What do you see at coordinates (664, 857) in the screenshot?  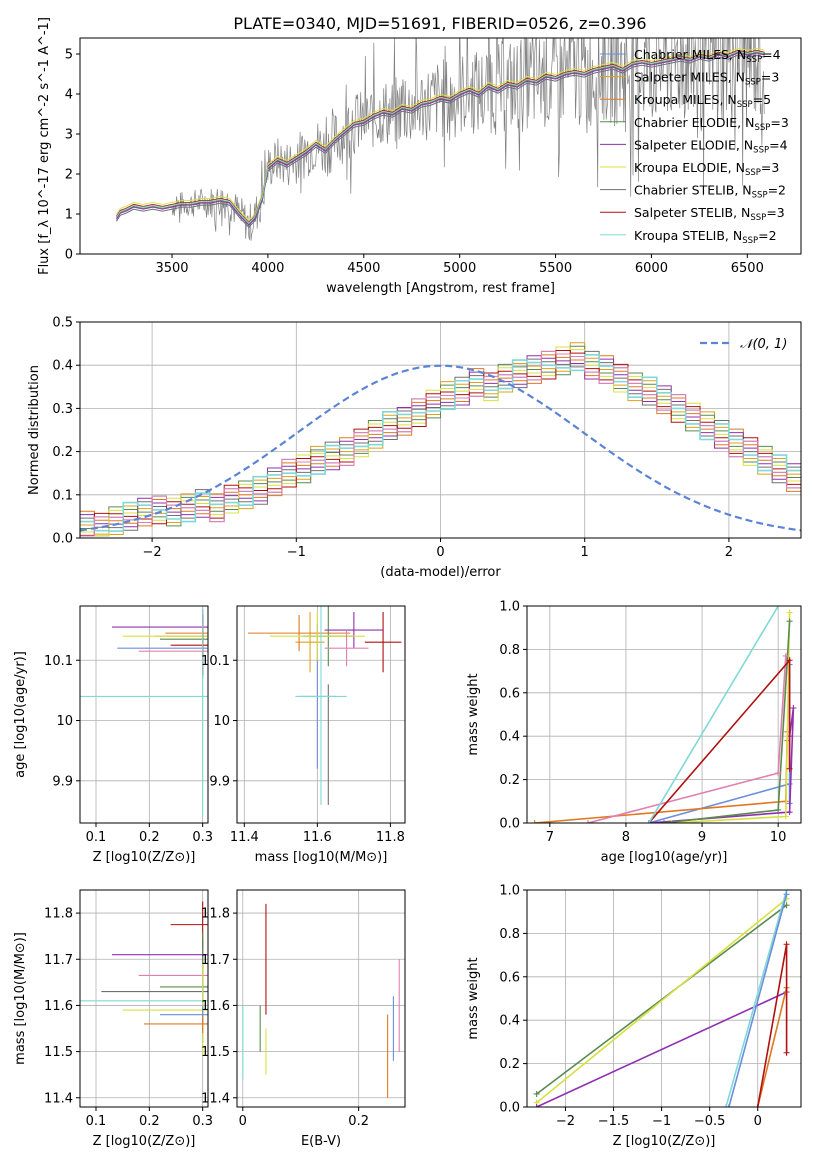 I see `x-axis-label: age [log10(age/yr)]` at bounding box center [664, 857].